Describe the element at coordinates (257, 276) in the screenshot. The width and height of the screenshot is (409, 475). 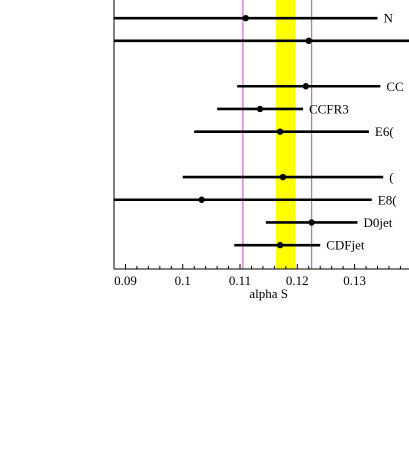
I see `x-axis: 0.09 0.1 0.11 0.12 0.13` at that location.